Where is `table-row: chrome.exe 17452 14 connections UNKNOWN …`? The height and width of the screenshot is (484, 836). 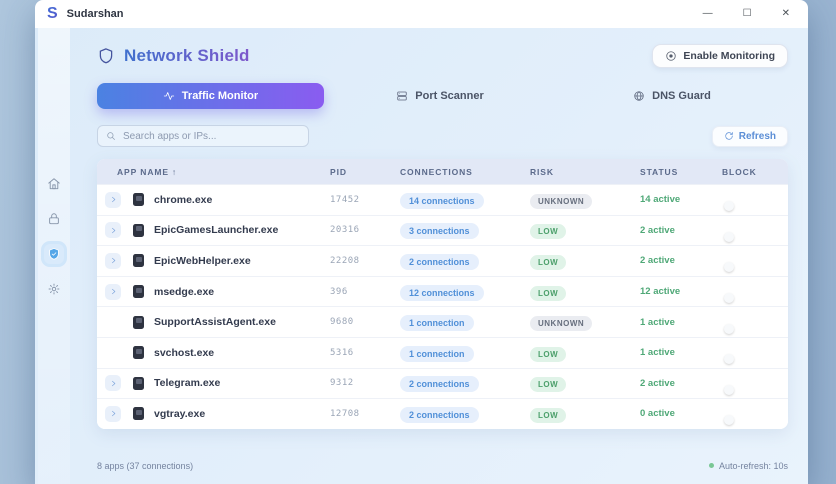
table-row: chrome.exe 17452 14 connections UNKNOWN … is located at coordinates (442, 199).